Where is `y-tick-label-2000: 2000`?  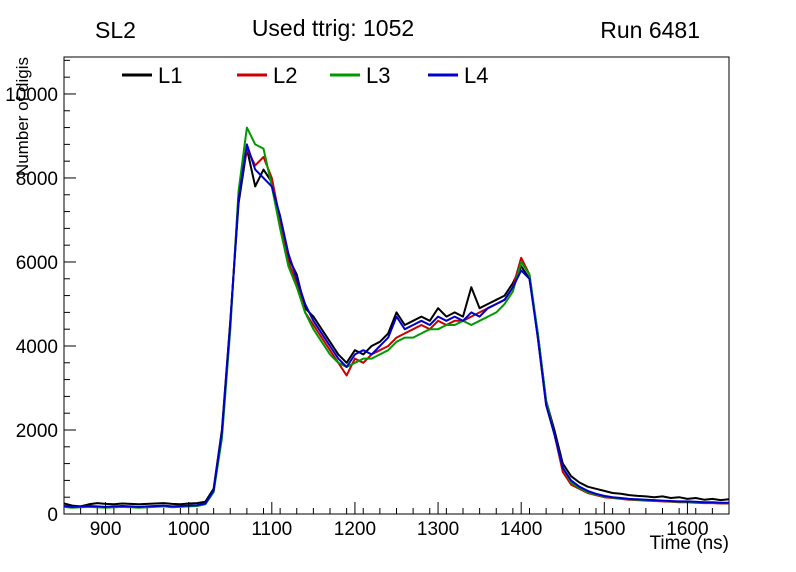 y-tick-label-2000: 2000 is located at coordinates (37, 431).